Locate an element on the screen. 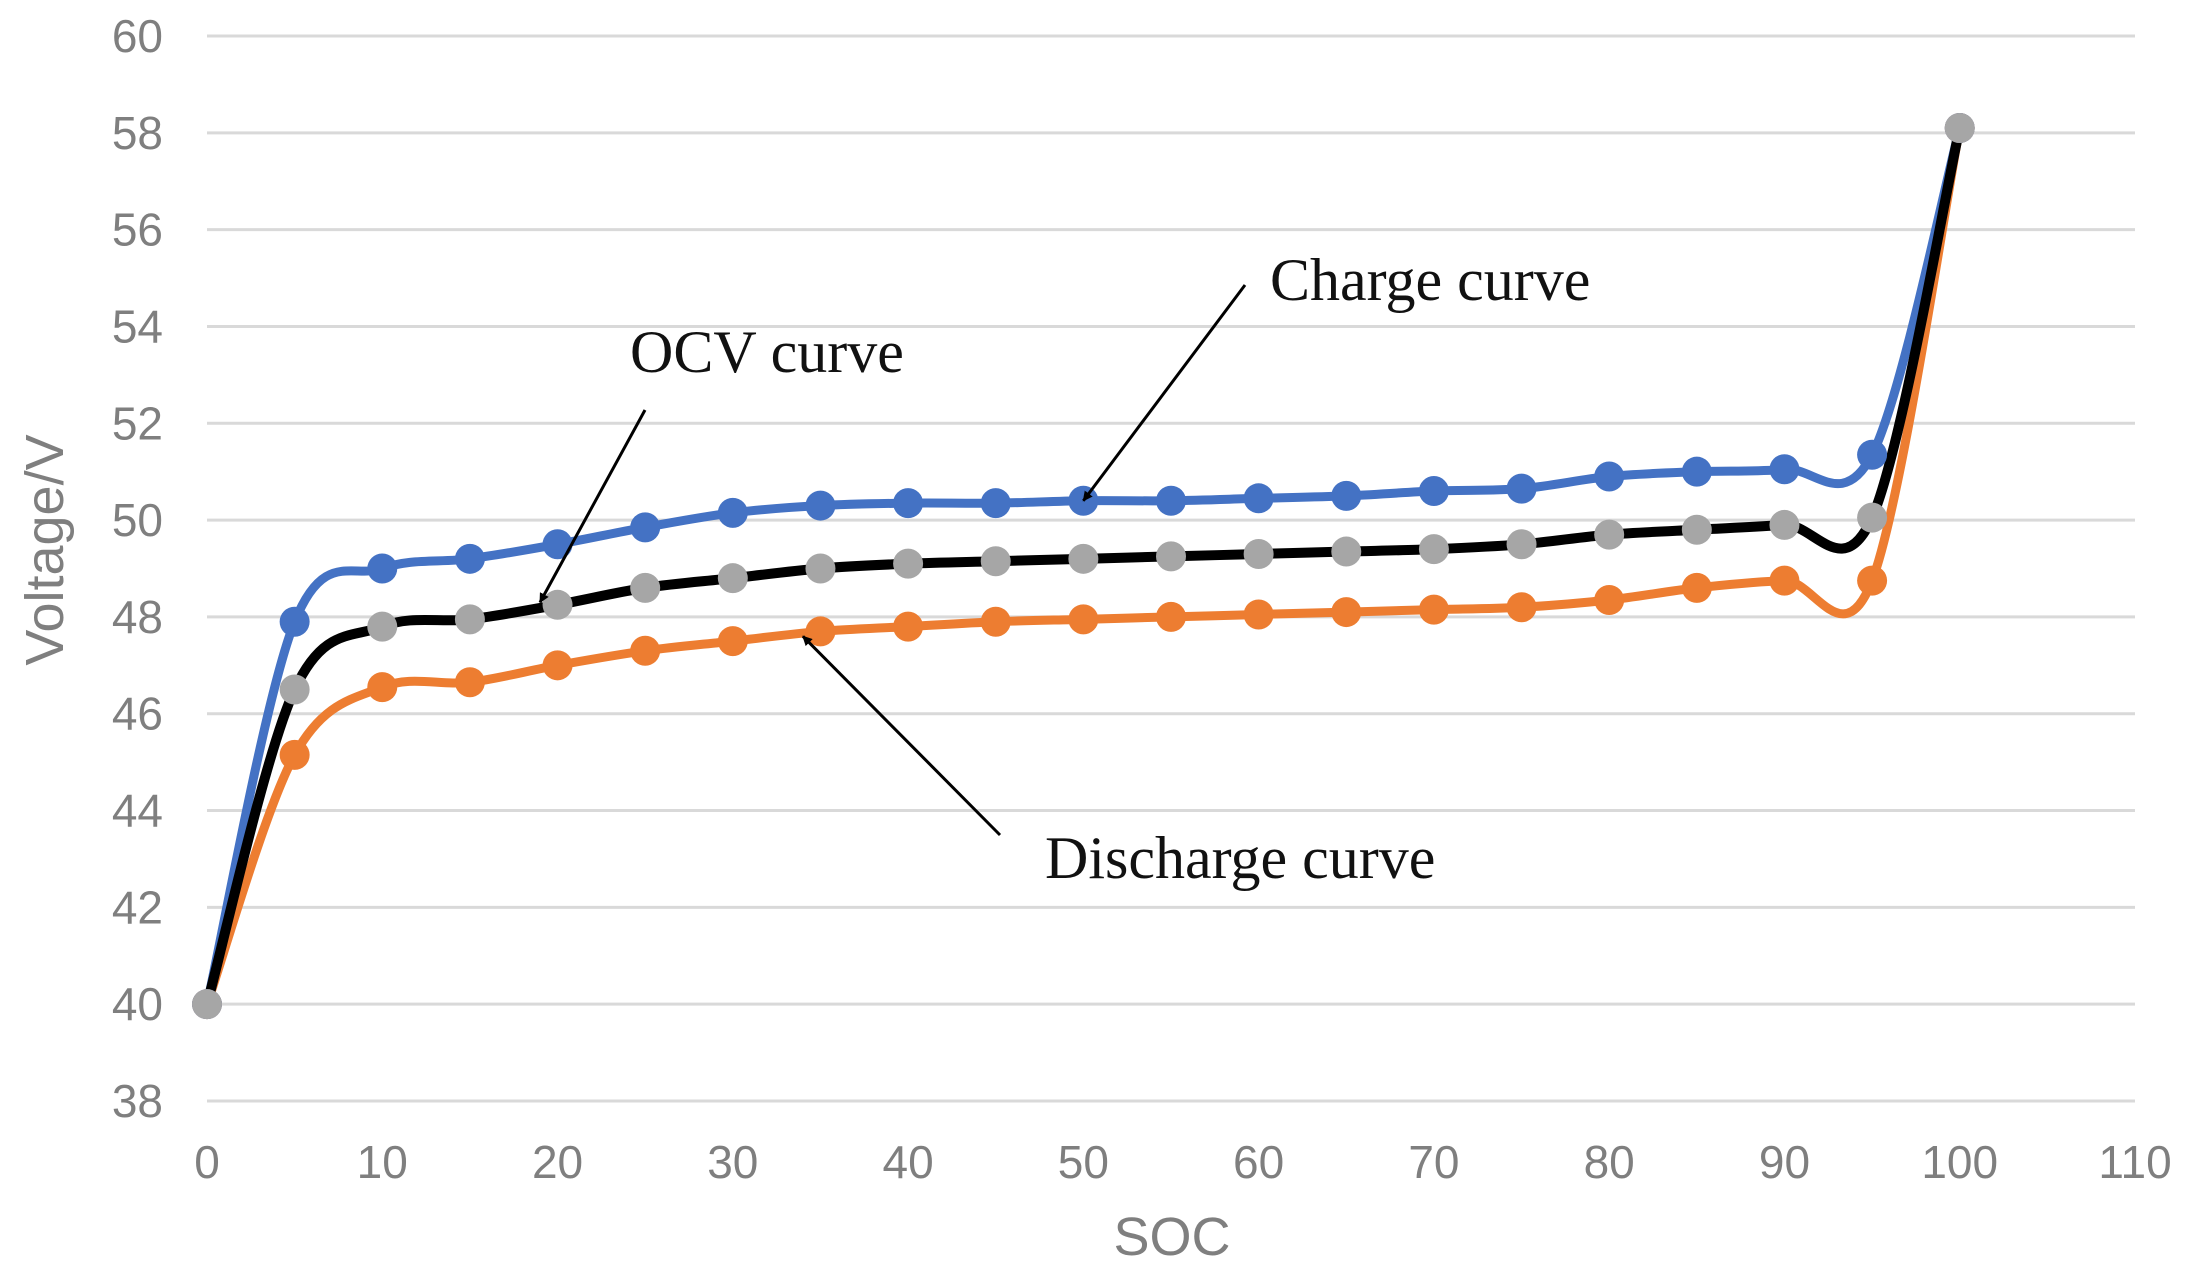  y-tick-label: 40 is located at coordinates (137, 1004).